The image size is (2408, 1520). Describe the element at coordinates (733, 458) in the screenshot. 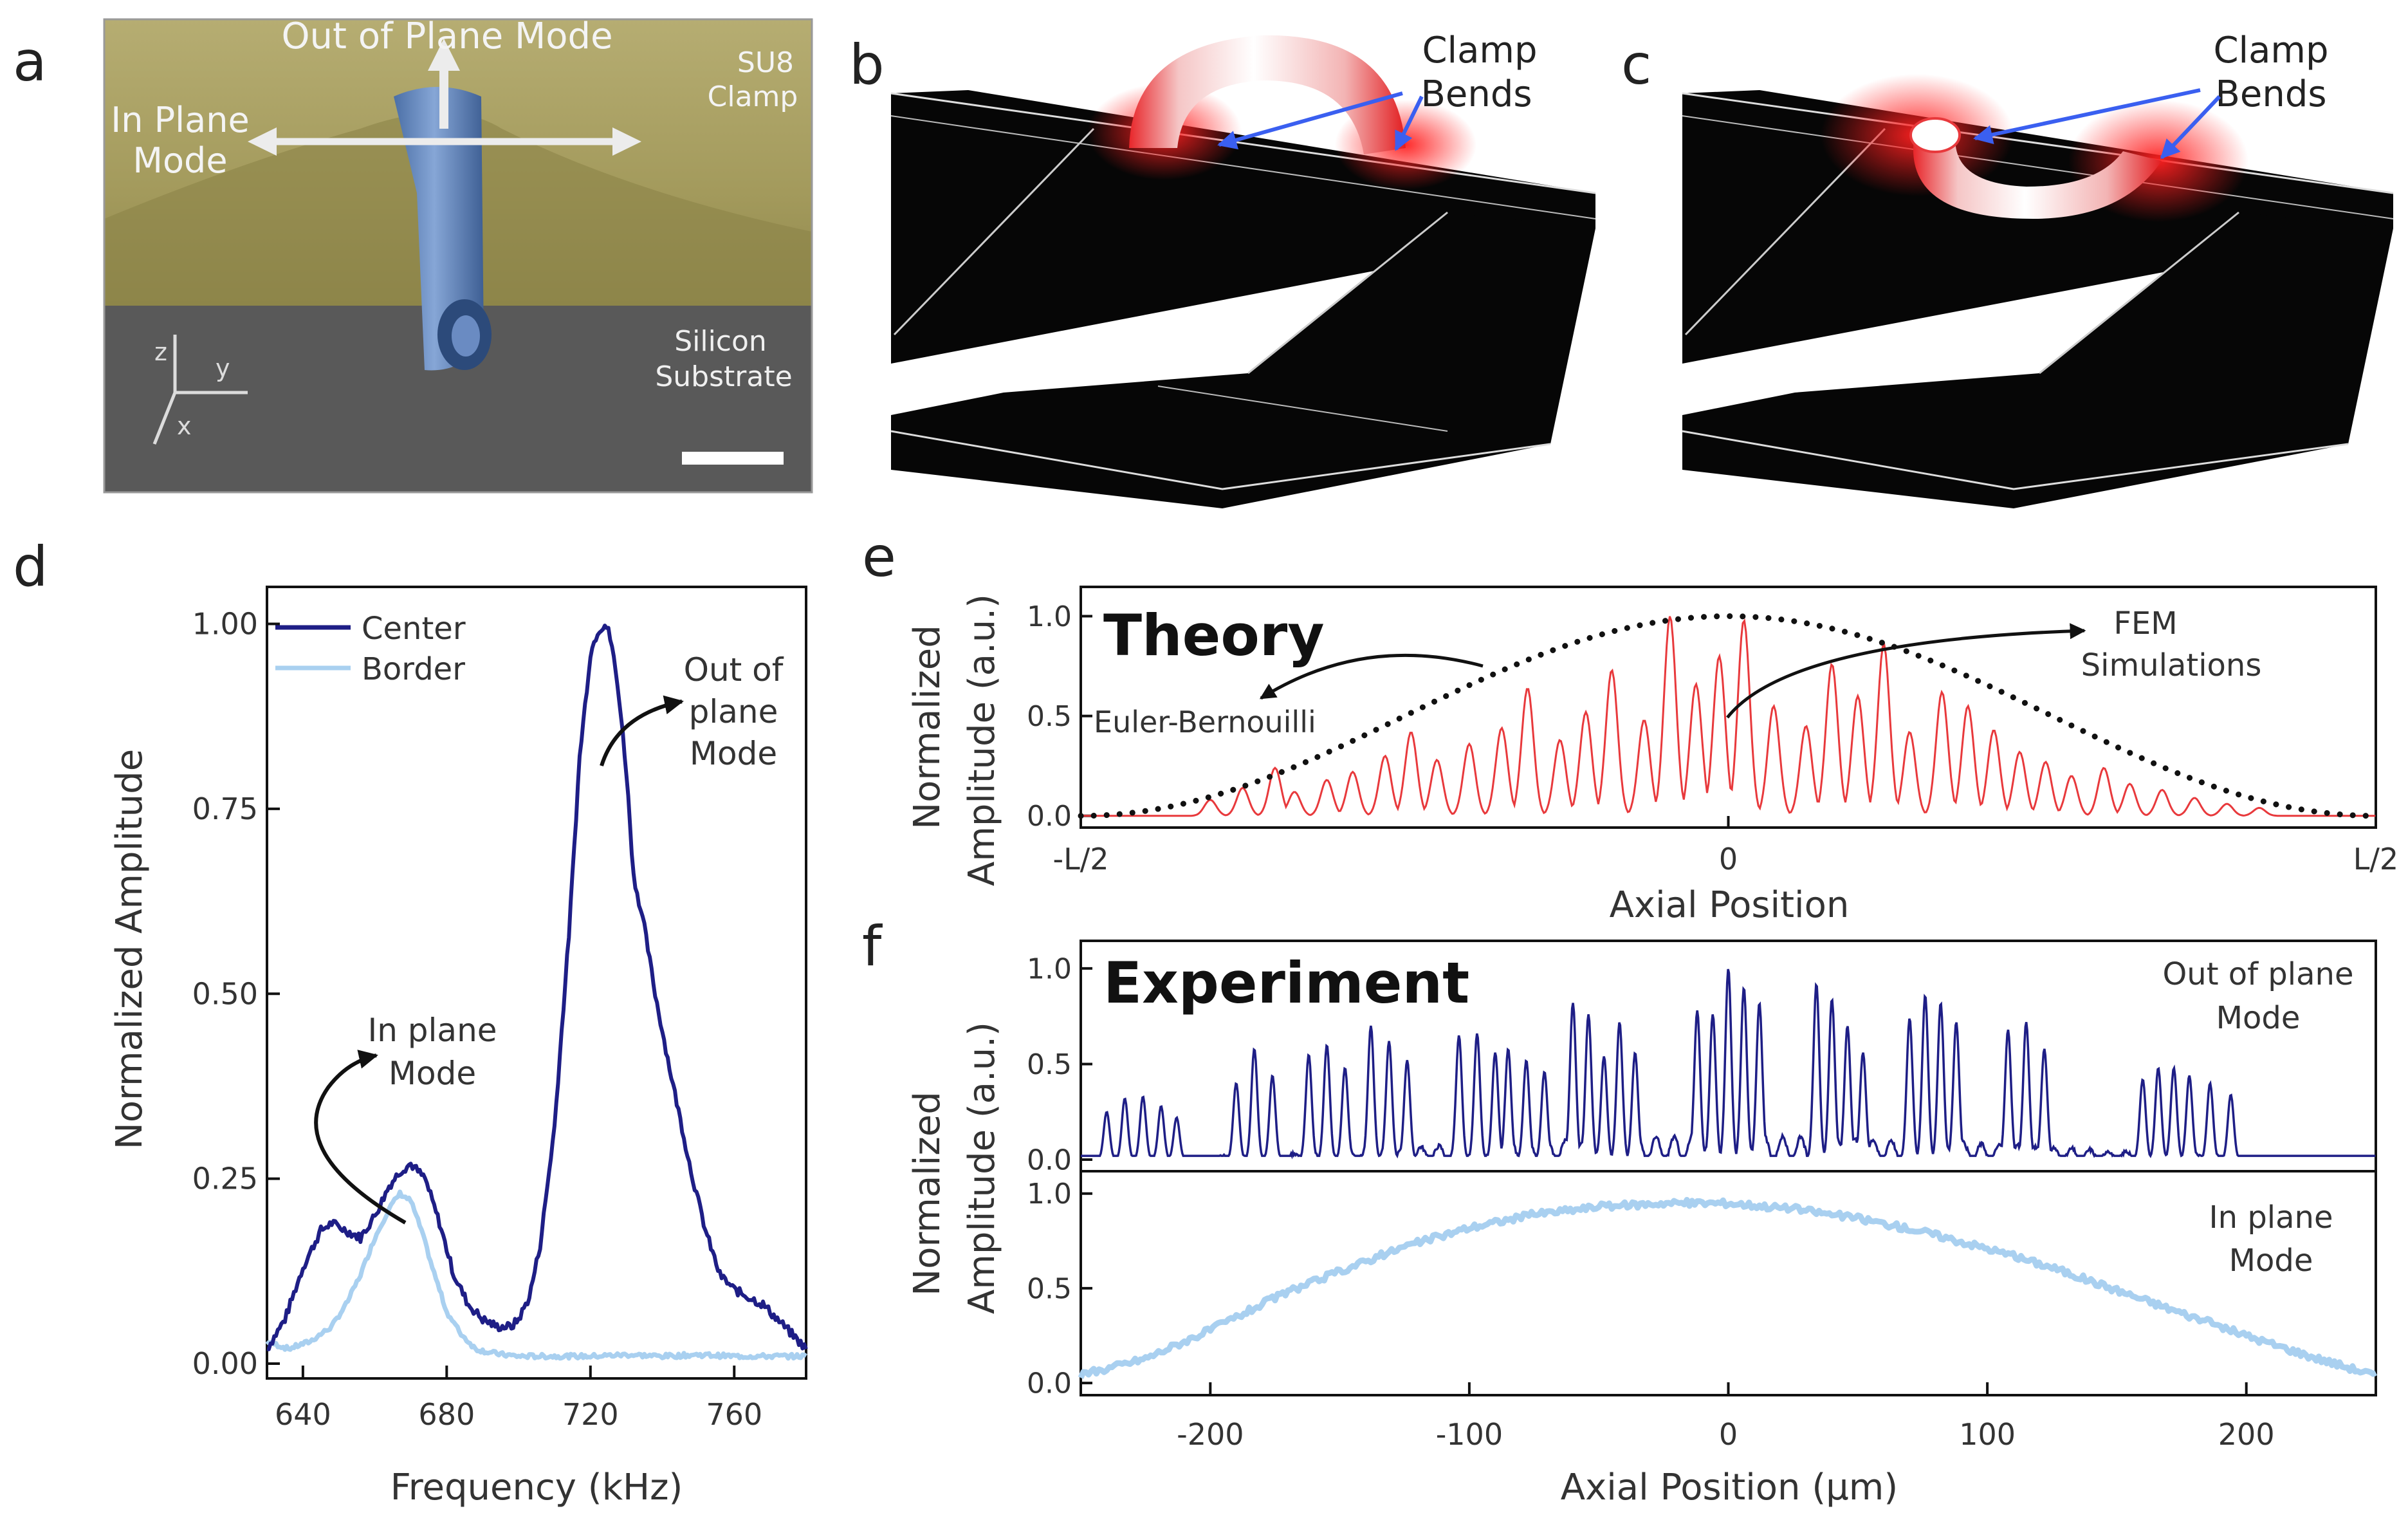

I see `scale-bar` at that location.